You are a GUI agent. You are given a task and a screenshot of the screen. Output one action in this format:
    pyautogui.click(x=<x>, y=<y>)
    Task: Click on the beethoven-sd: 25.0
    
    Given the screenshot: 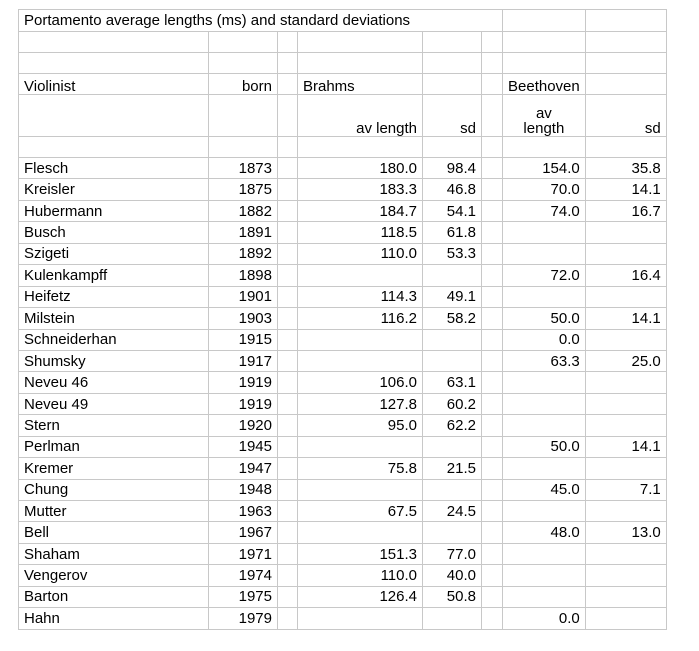 What is the action you would take?
    pyautogui.click(x=625, y=361)
    